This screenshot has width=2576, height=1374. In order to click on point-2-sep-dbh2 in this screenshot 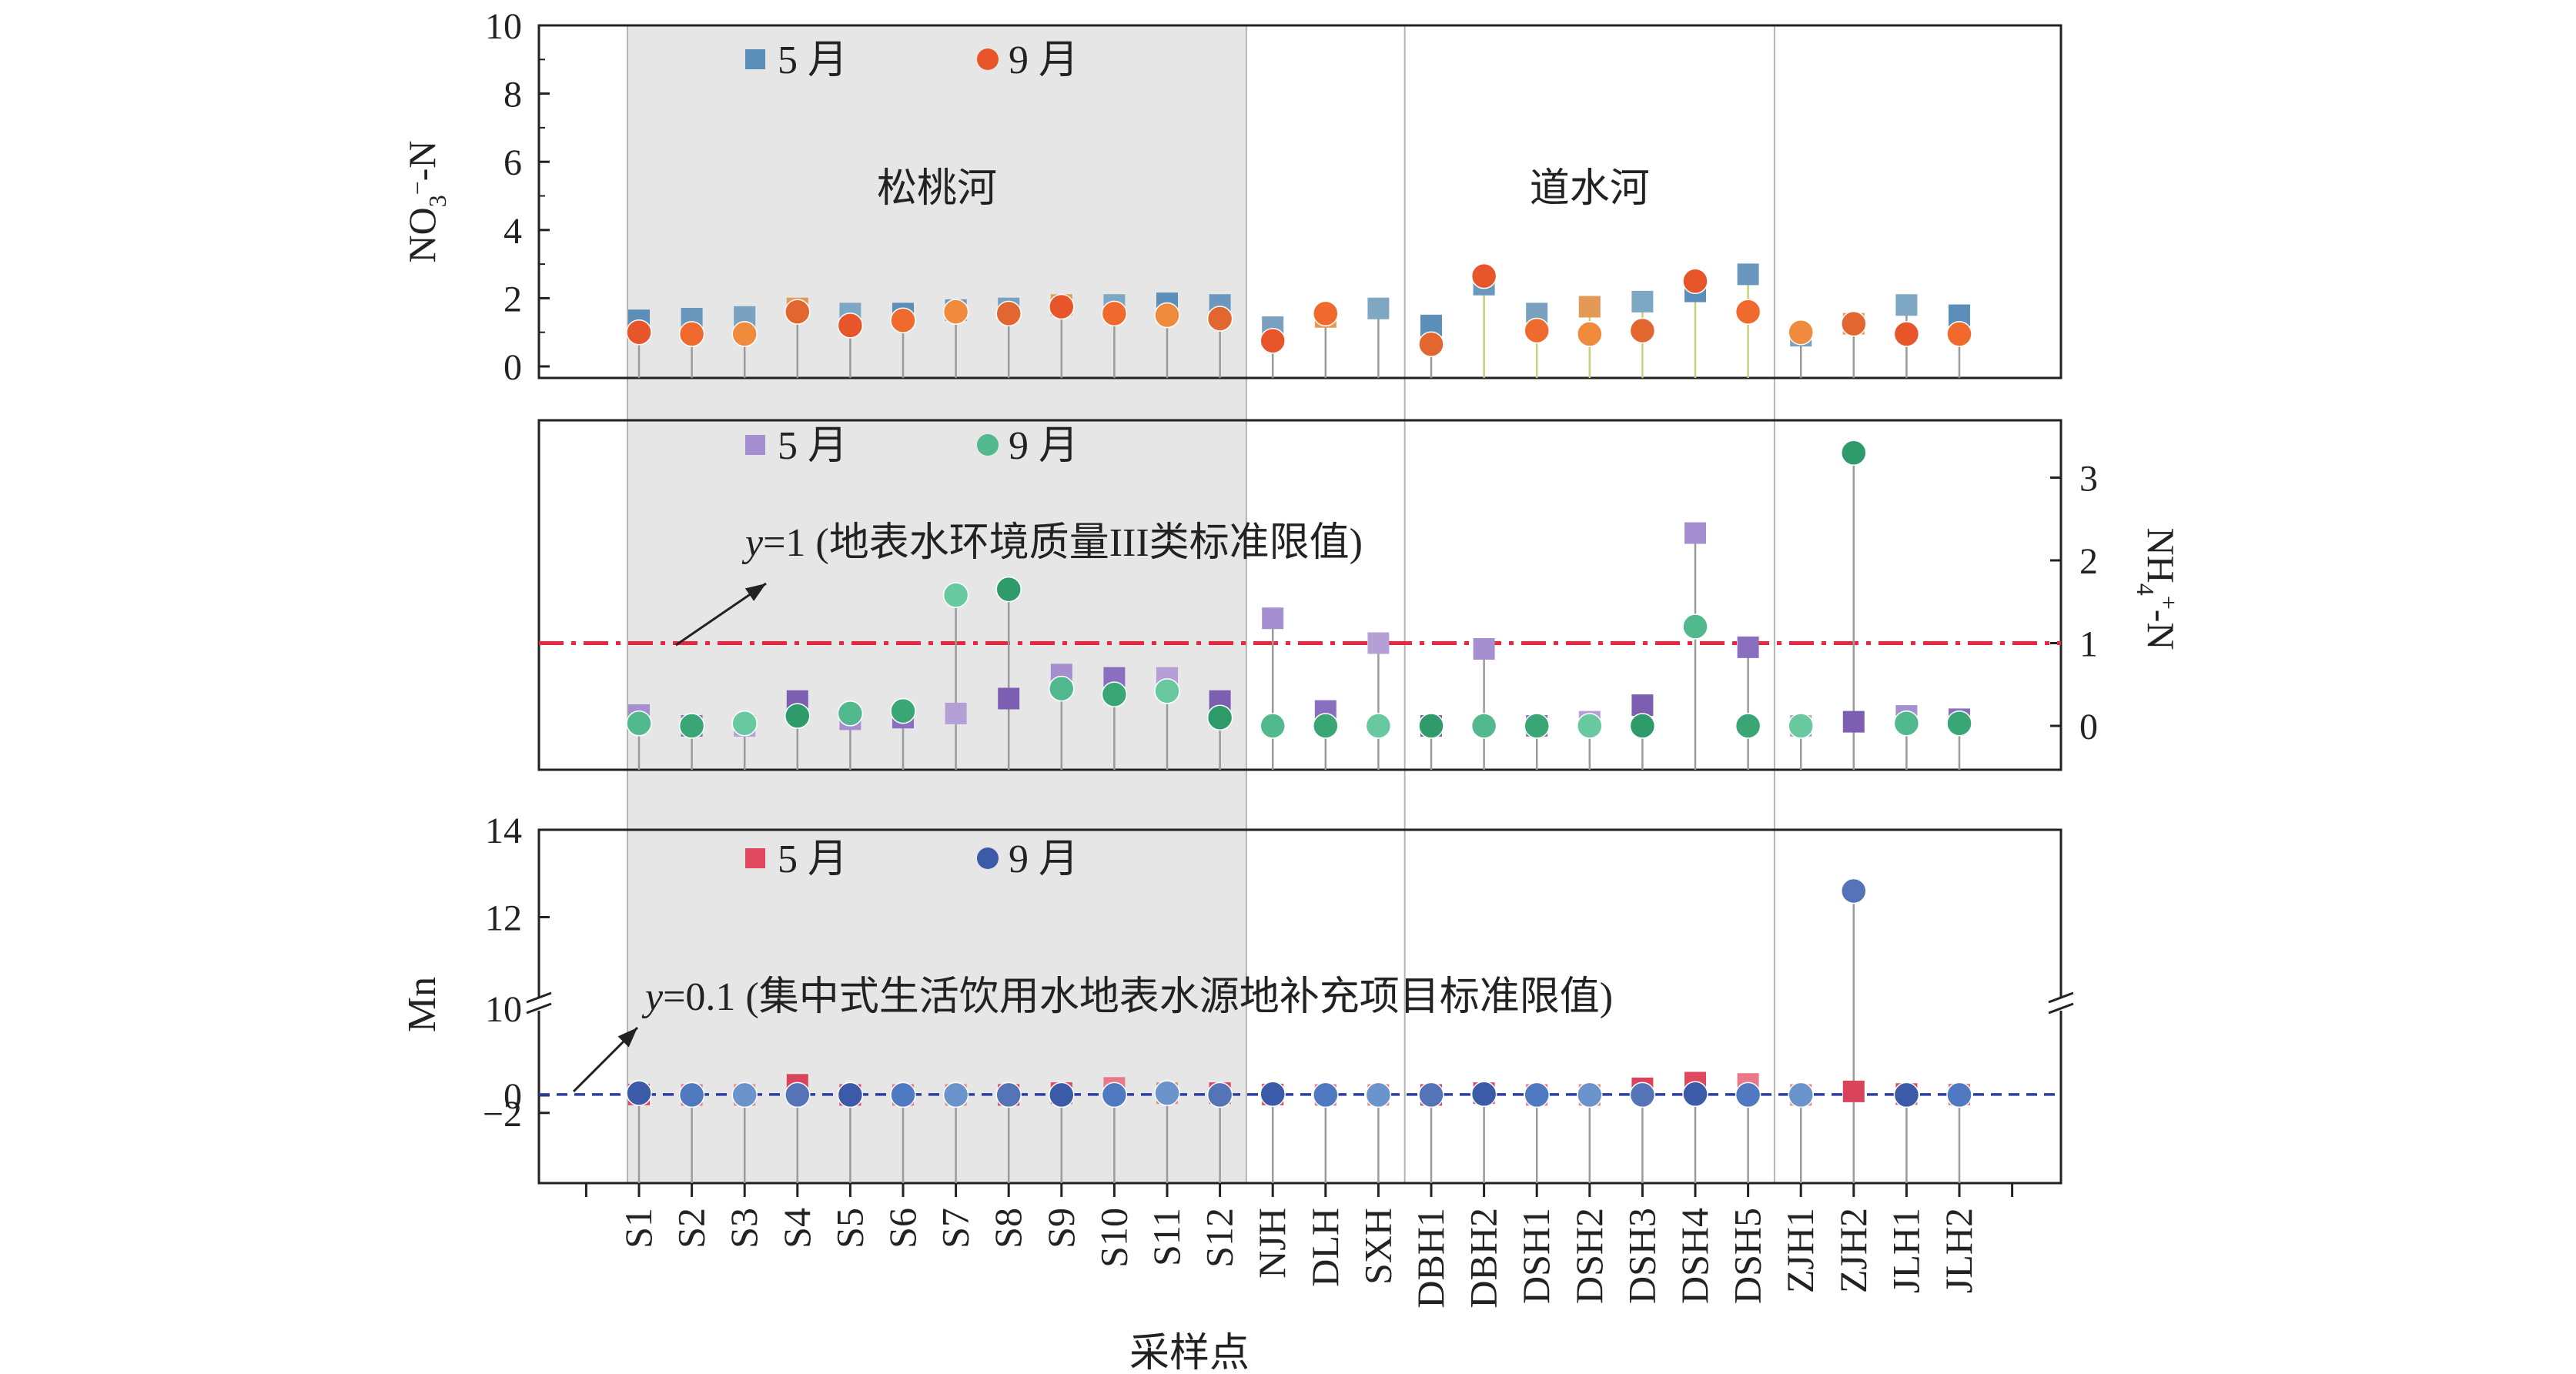, I will do `click(1484, 726)`.